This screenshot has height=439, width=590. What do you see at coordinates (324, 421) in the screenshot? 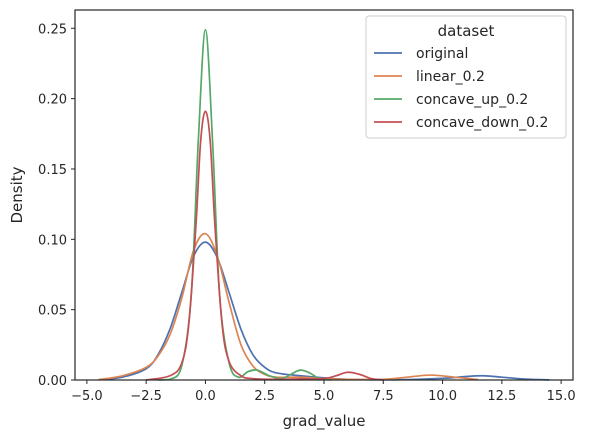
I see `x-axis-label: grad_value` at bounding box center [324, 421].